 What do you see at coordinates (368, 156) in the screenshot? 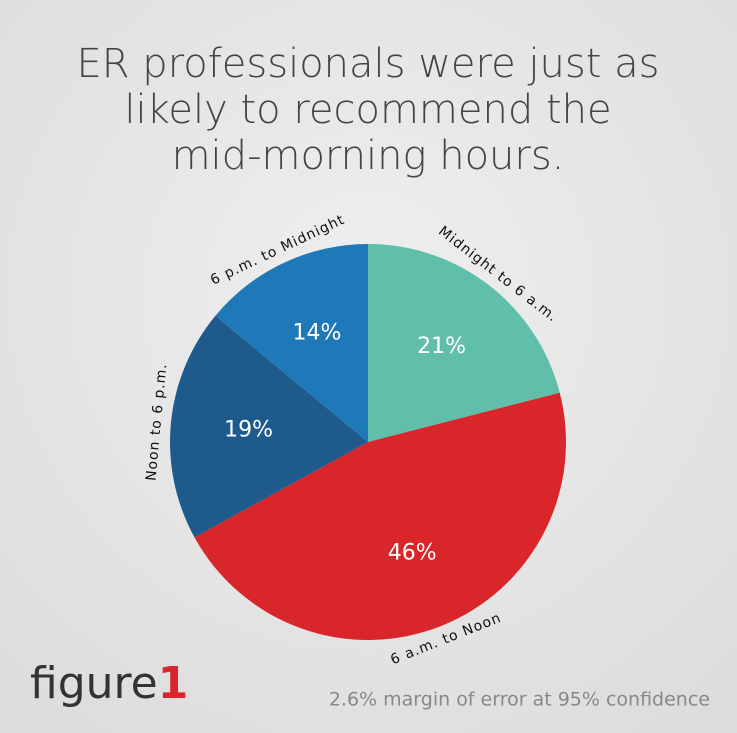
I see `title-line: mid-morning hours.` at bounding box center [368, 156].